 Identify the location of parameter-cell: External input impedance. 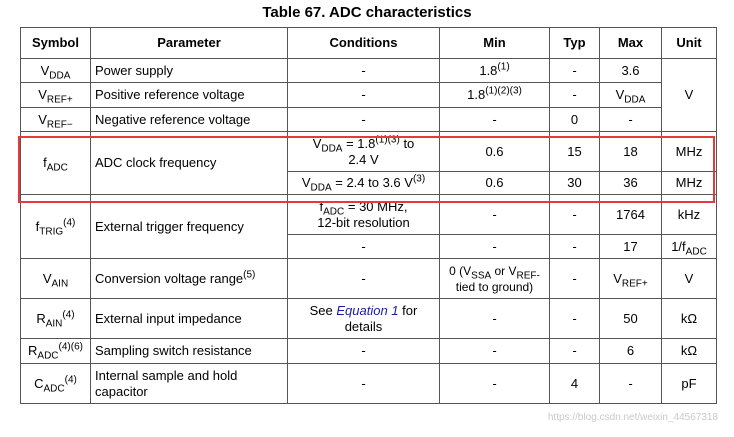
(189, 318).